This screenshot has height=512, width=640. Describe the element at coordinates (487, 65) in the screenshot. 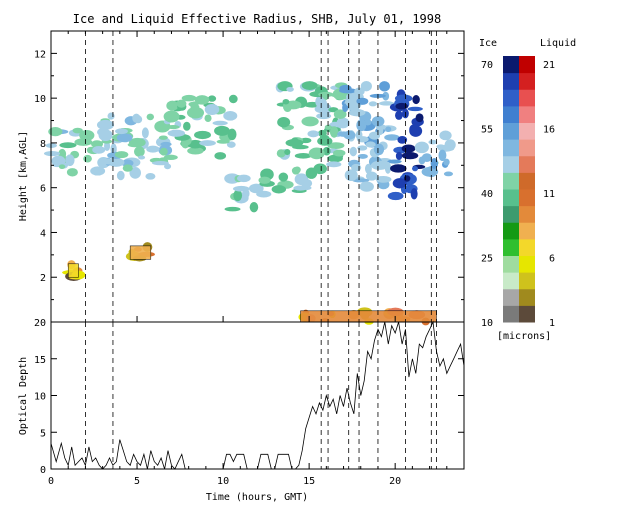

I see `colorbar-ice-tick: 70` at that location.